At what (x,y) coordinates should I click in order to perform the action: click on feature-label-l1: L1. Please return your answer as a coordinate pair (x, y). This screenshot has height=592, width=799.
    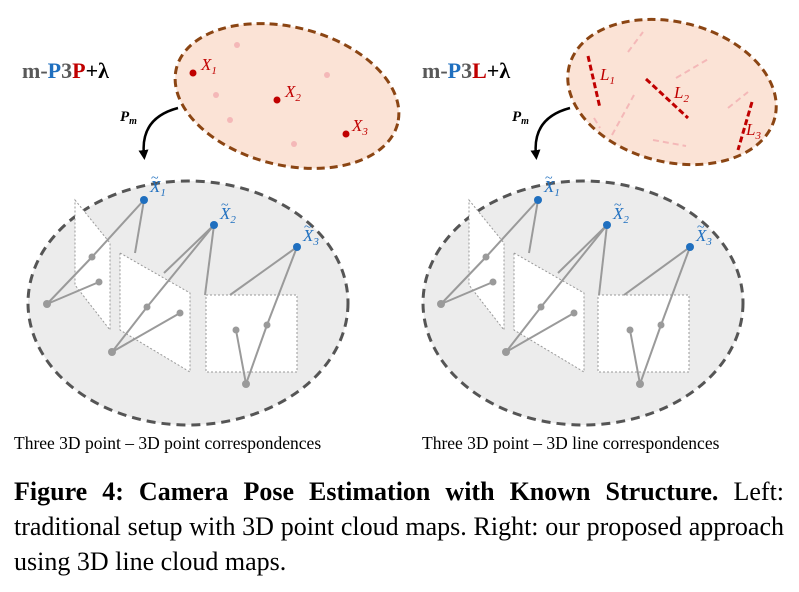
    Looking at the image, I should click on (607, 76).